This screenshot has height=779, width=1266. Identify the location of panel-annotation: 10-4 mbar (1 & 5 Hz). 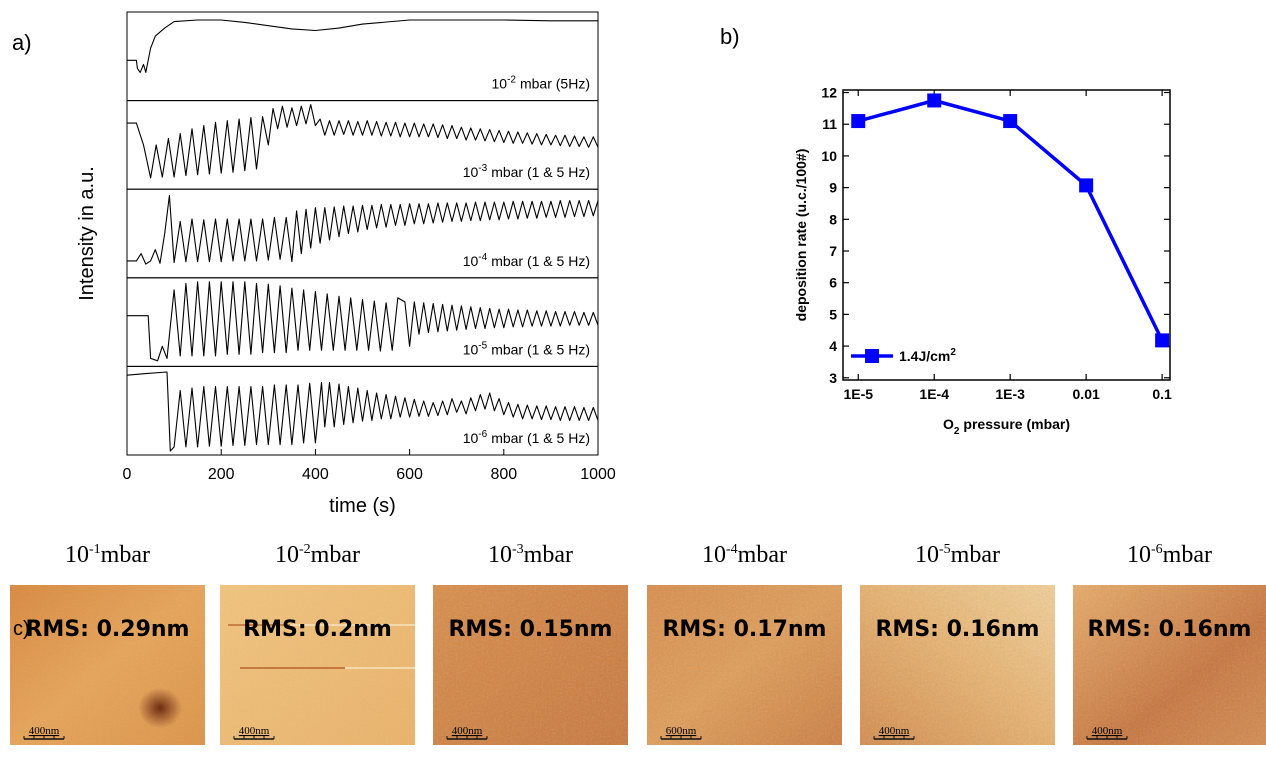
(526, 260).